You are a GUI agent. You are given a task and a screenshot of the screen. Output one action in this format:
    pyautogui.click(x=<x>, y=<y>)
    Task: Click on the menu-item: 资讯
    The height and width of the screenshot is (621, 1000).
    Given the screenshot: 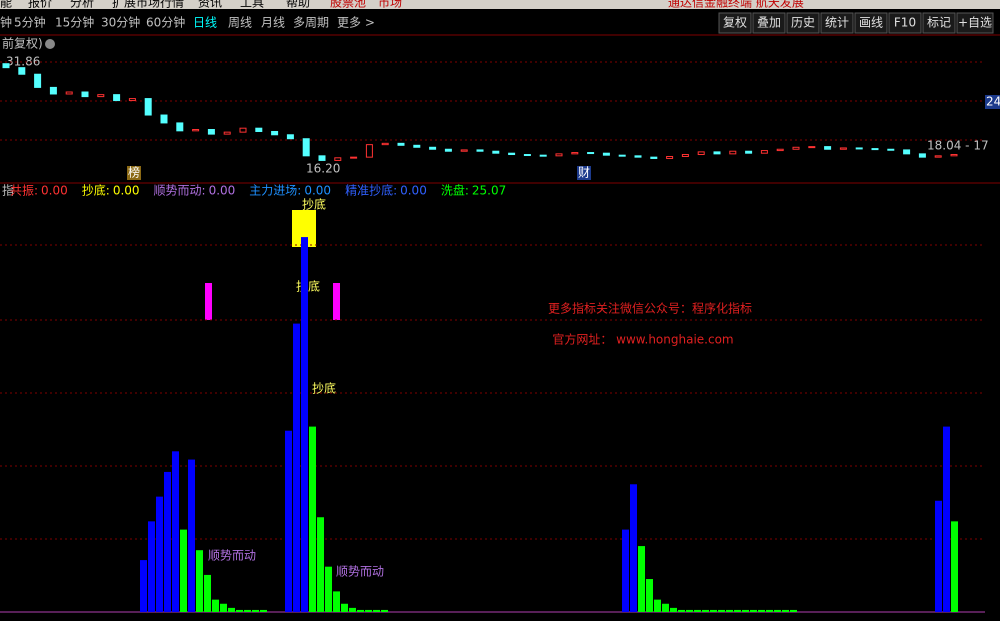 What is the action you would take?
    pyautogui.click(x=210, y=5)
    